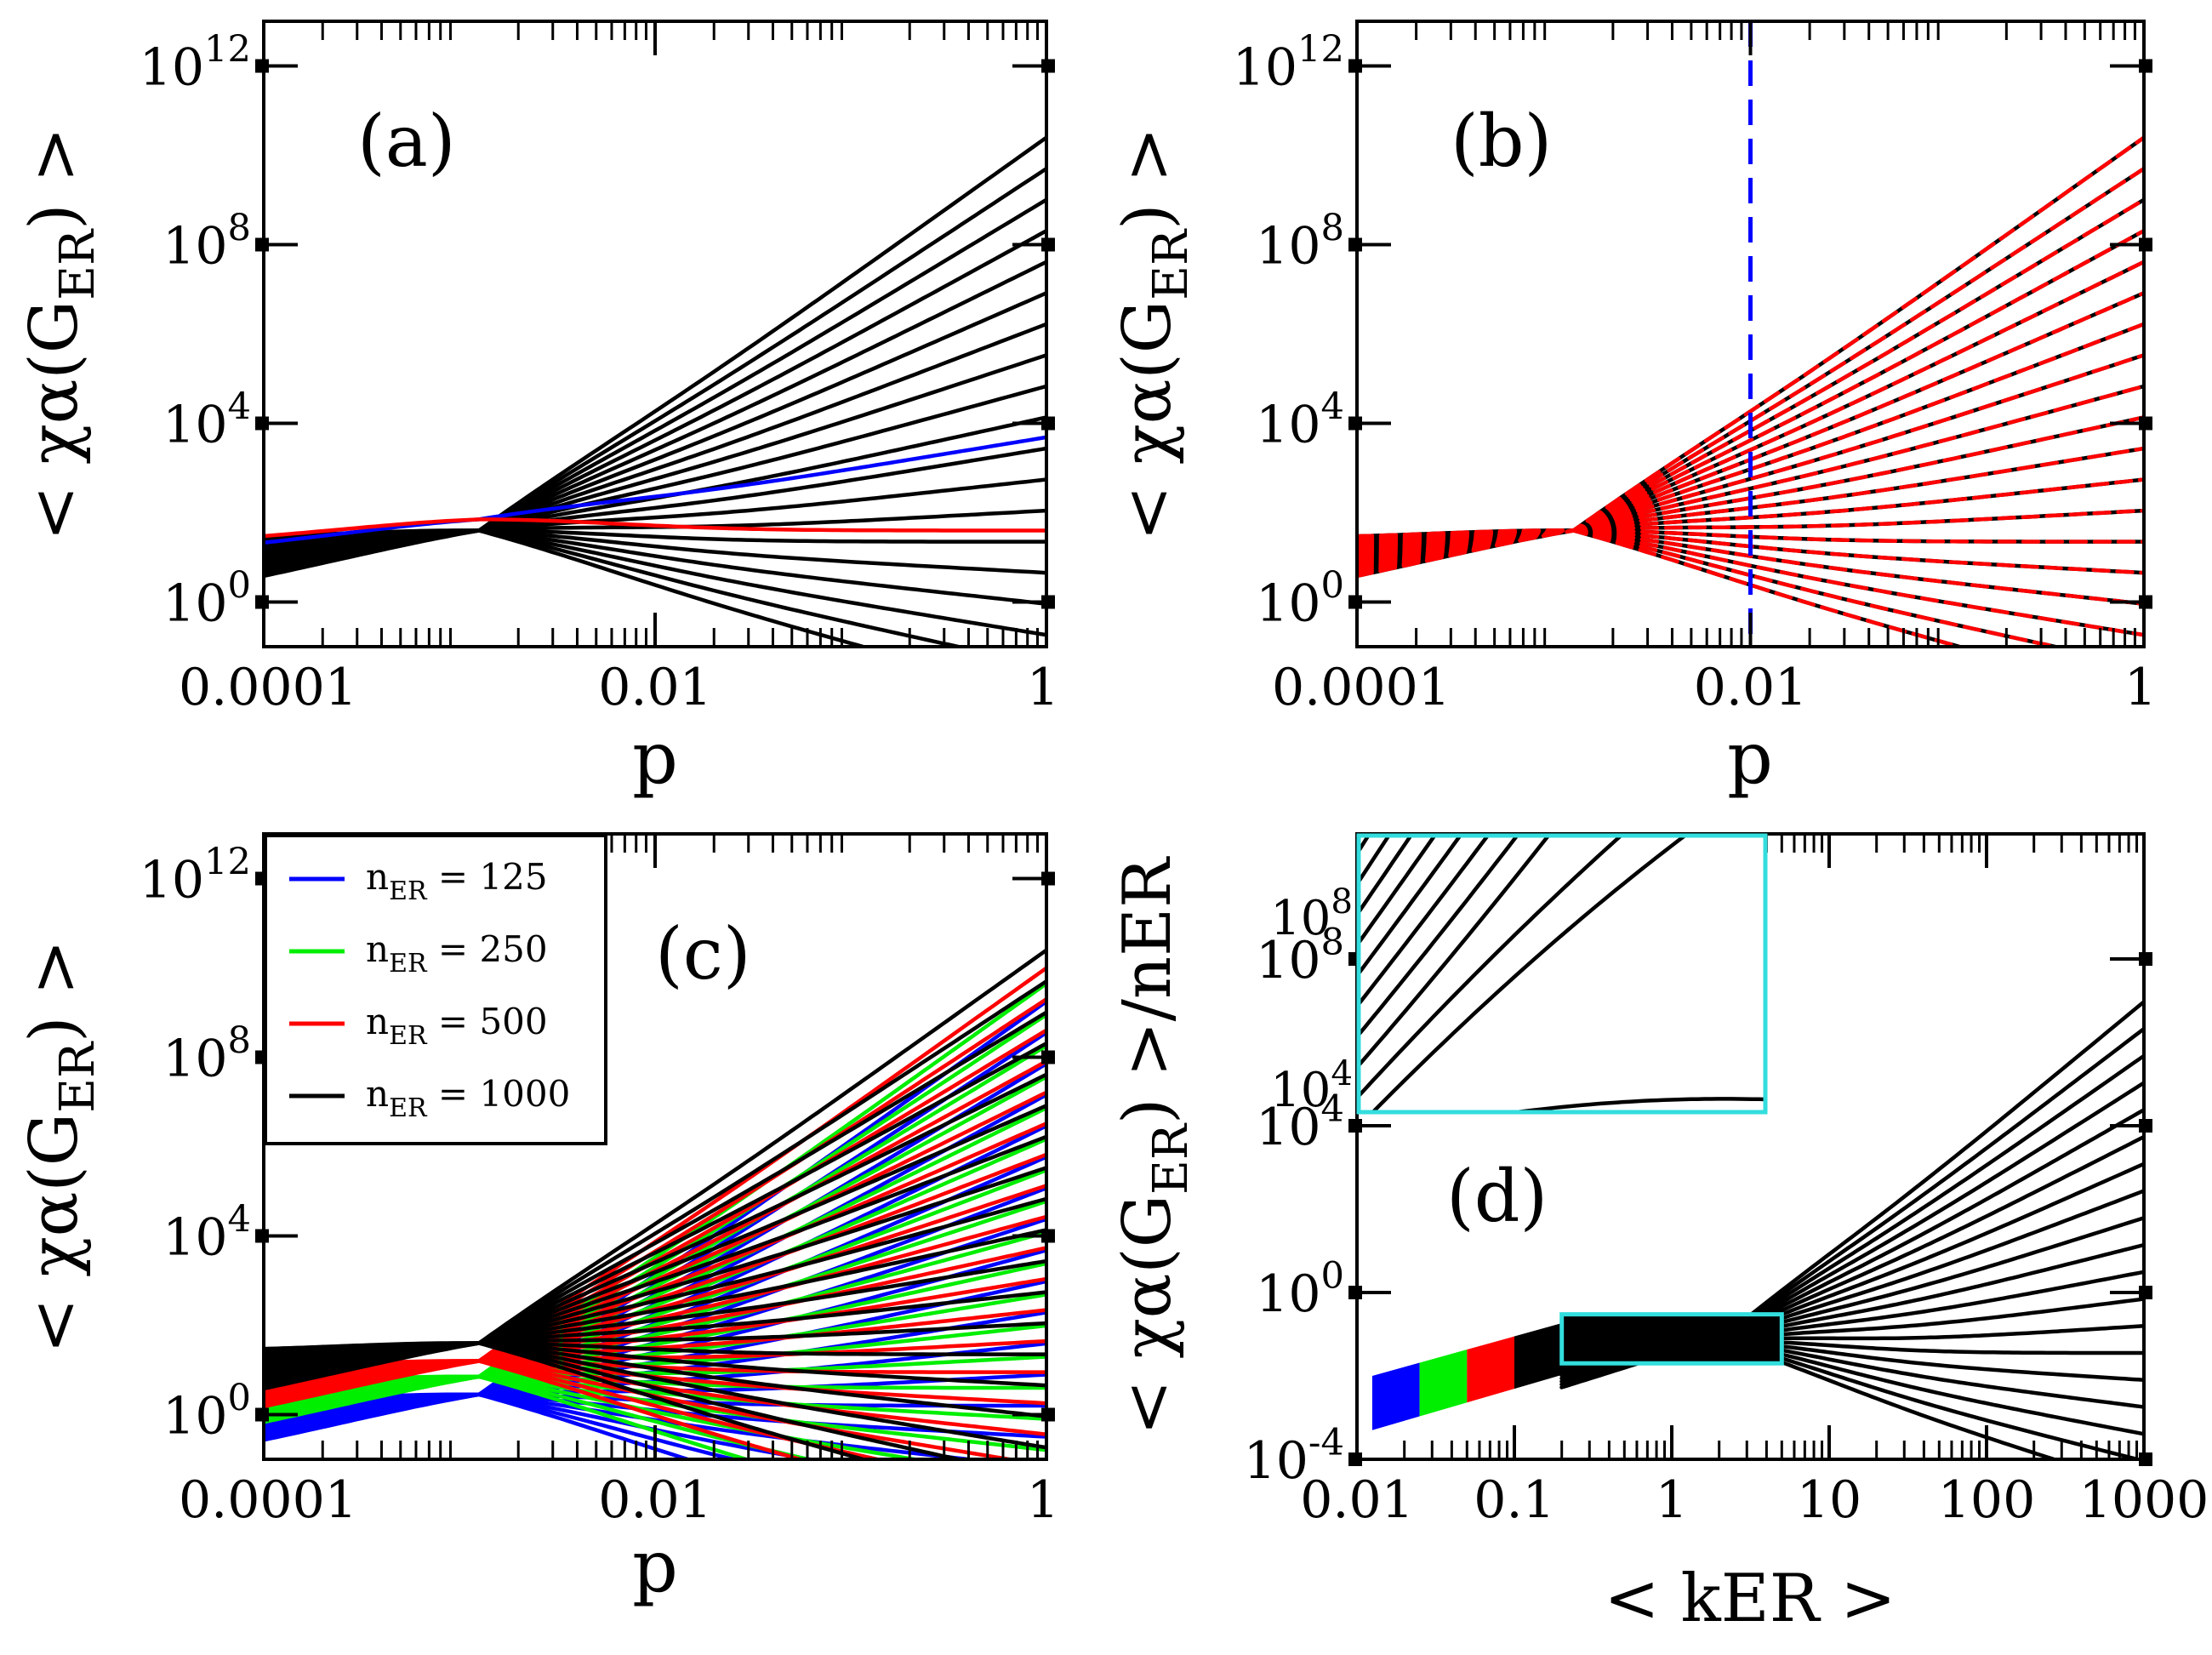  Describe the element at coordinates (468, 1098) in the screenshot. I see `legend-entry: nER = 1000` at that location.